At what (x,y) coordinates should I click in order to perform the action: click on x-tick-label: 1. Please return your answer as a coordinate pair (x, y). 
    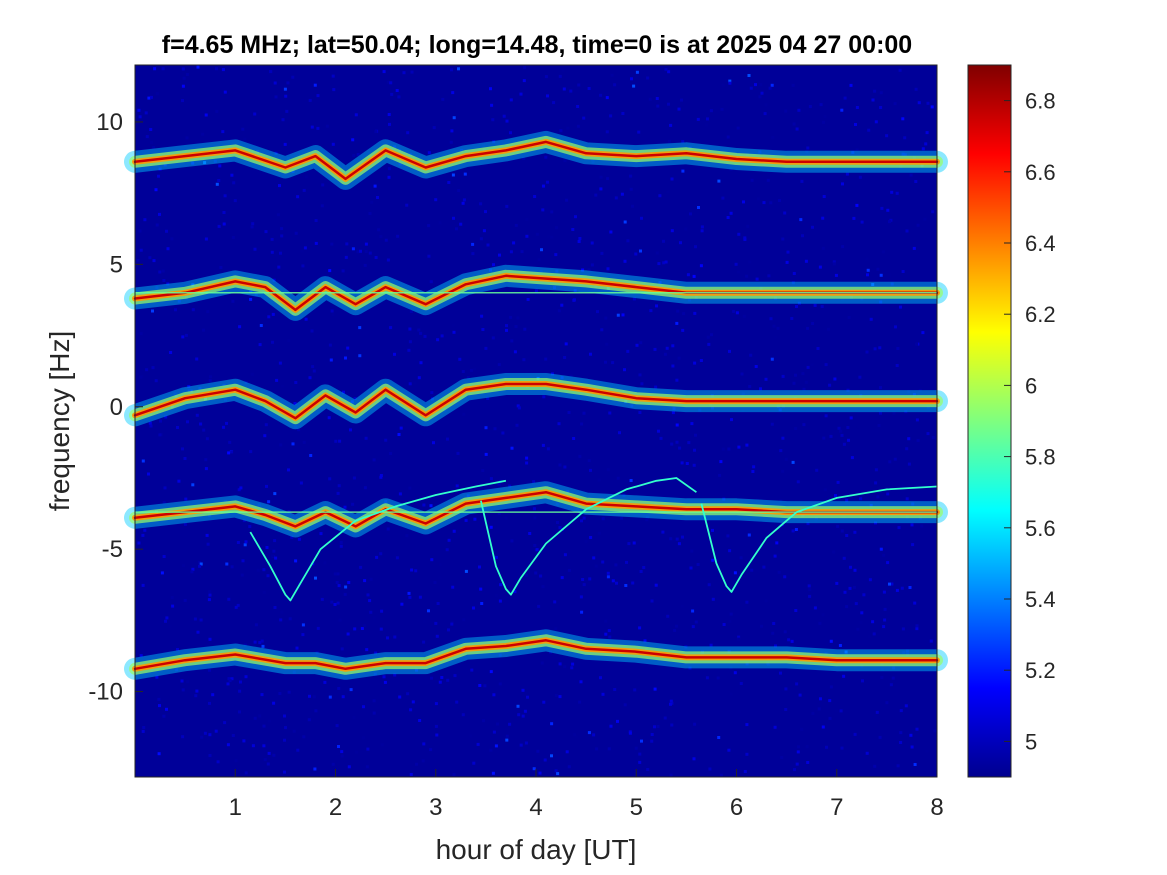
    Looking at the image, I should click on (235, 807).